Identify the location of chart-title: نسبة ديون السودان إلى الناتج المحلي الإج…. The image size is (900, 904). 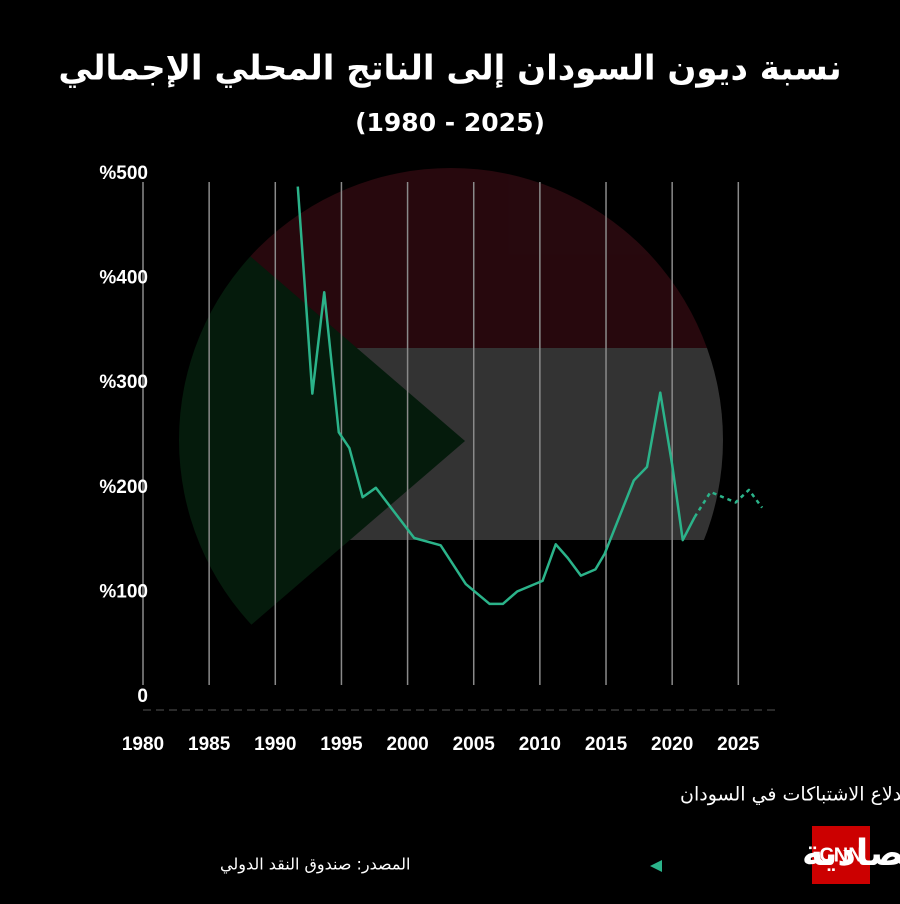
(449, 69).